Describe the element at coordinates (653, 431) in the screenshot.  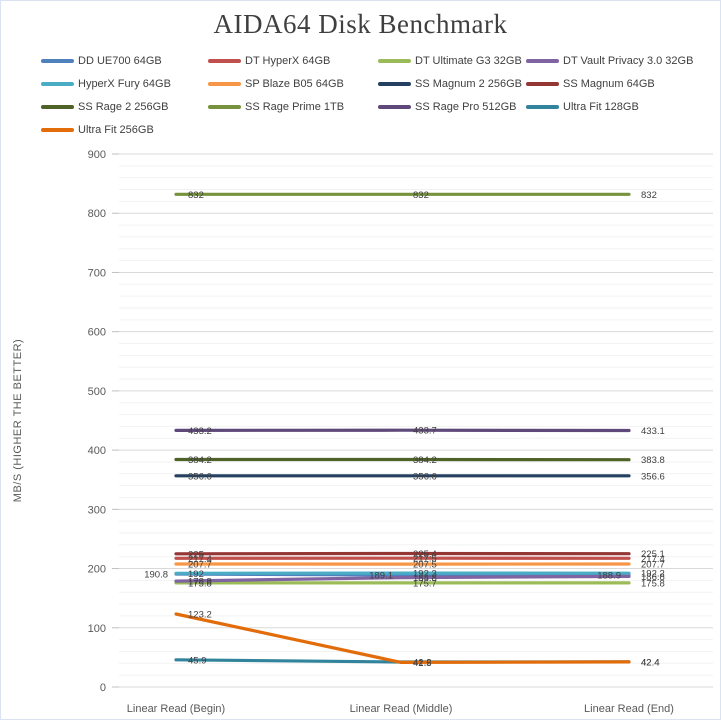
I see `data-label: 433.1` at that location.